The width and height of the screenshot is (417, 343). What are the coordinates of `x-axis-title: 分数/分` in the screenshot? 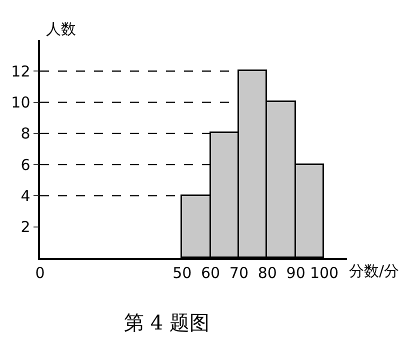 It's located at (374, 271).